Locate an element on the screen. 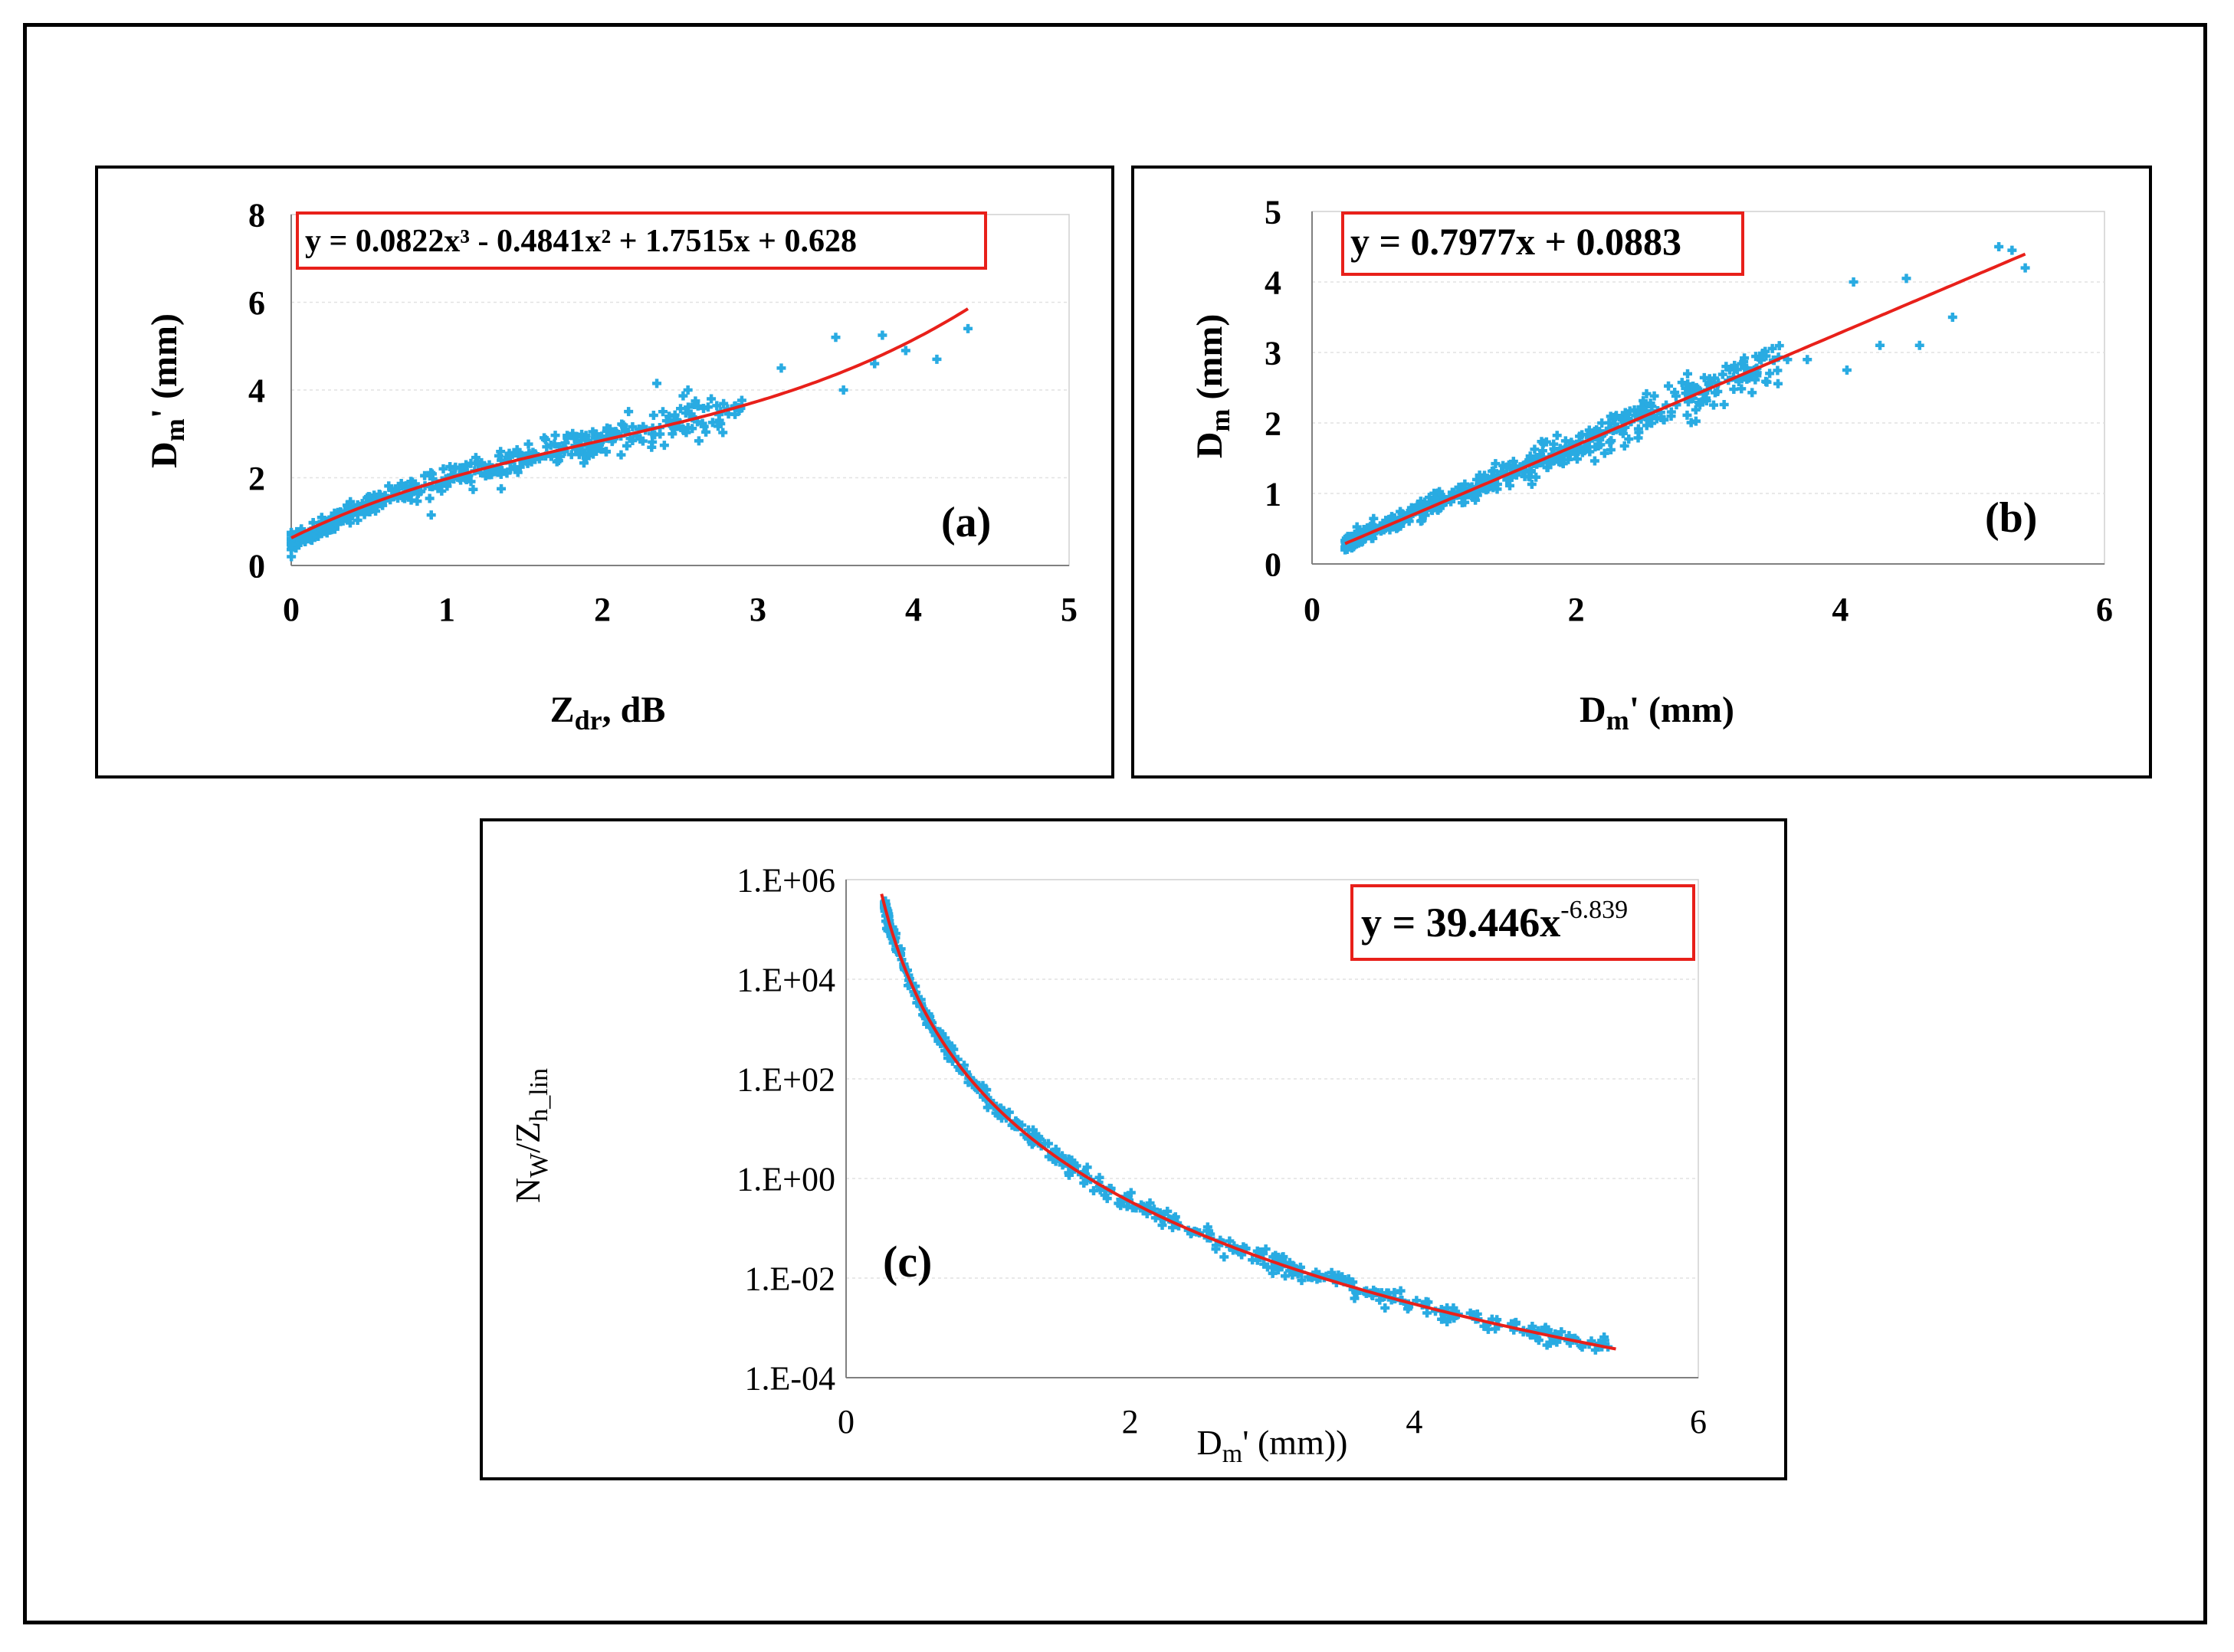 The image size is (2234, 1652). y-tick-label-b: 2 is located at coordinates (1273, 424).